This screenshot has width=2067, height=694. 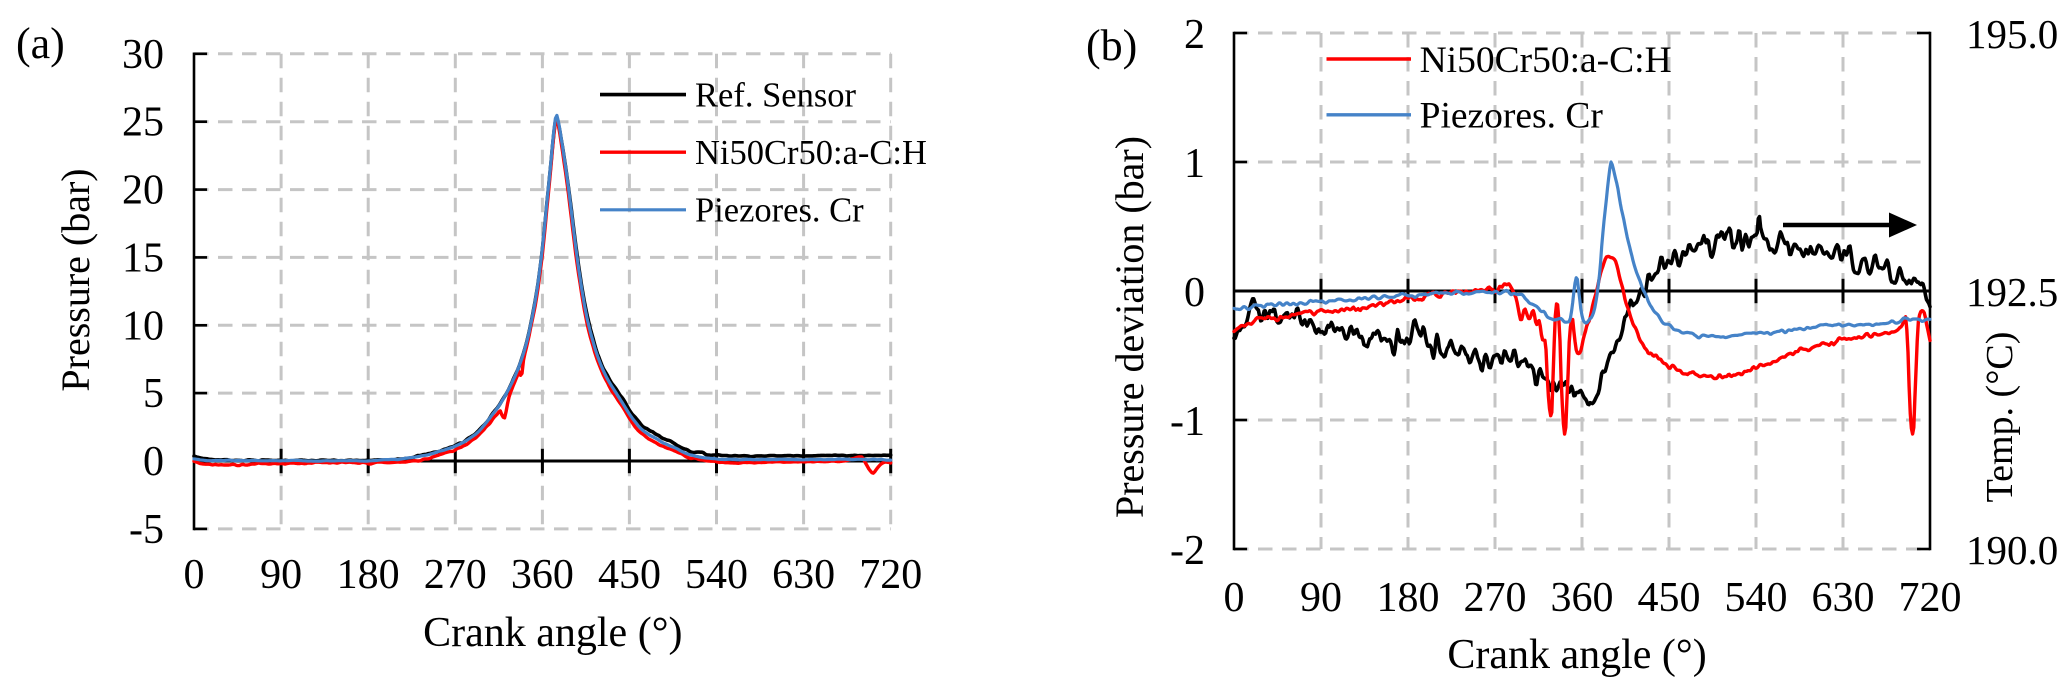 What do you see at coordinates (146, 530) in the screenshot?
I see `svg-text: -5` at bounding box center [146, 530].